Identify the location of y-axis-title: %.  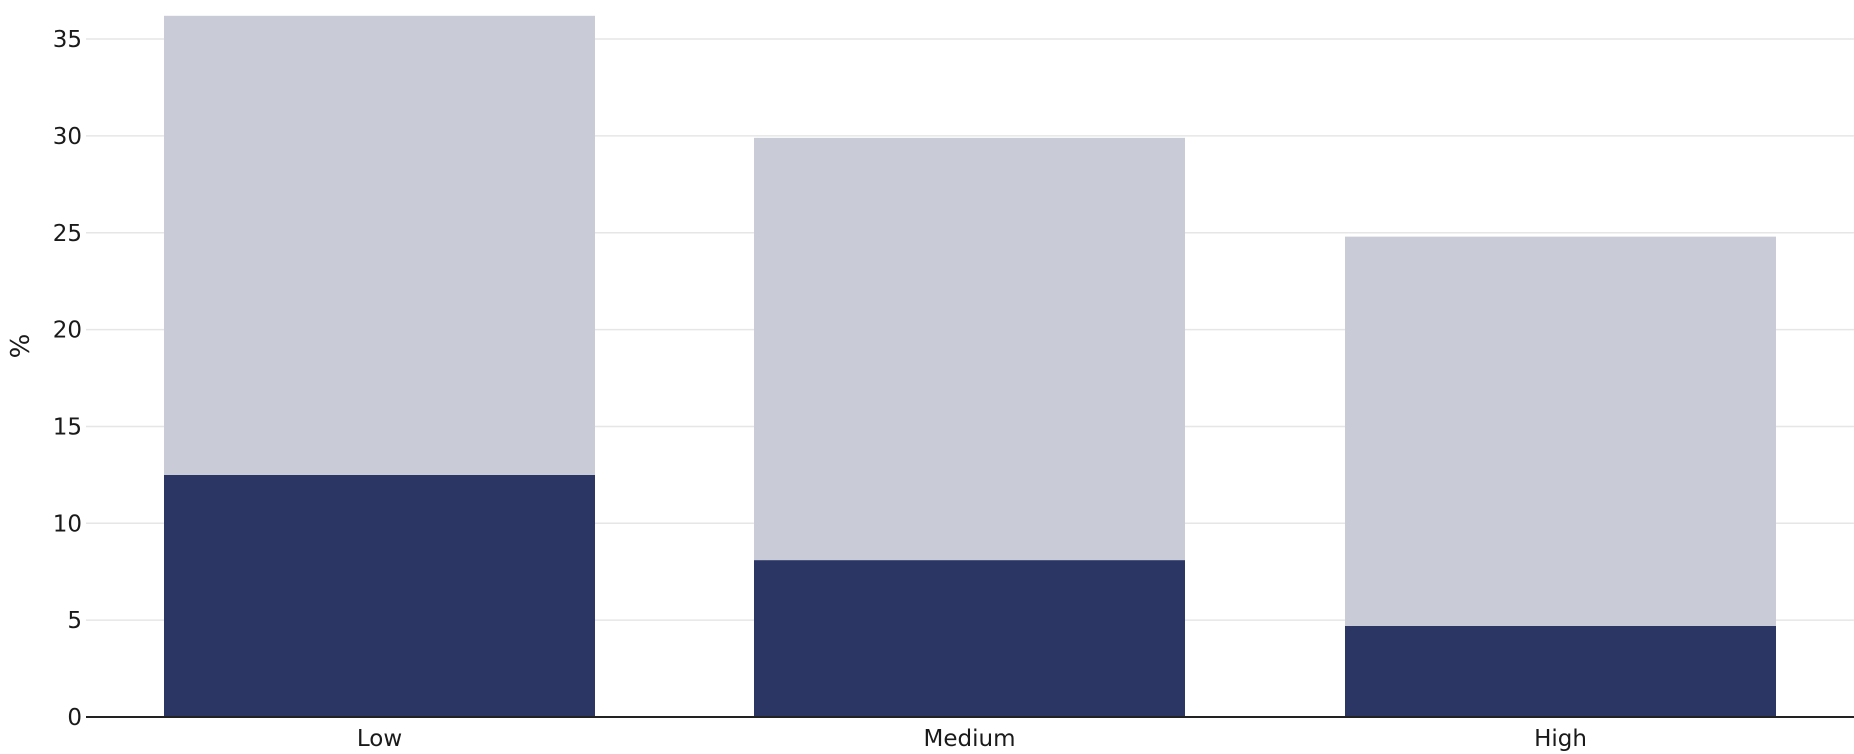
(21, 346).